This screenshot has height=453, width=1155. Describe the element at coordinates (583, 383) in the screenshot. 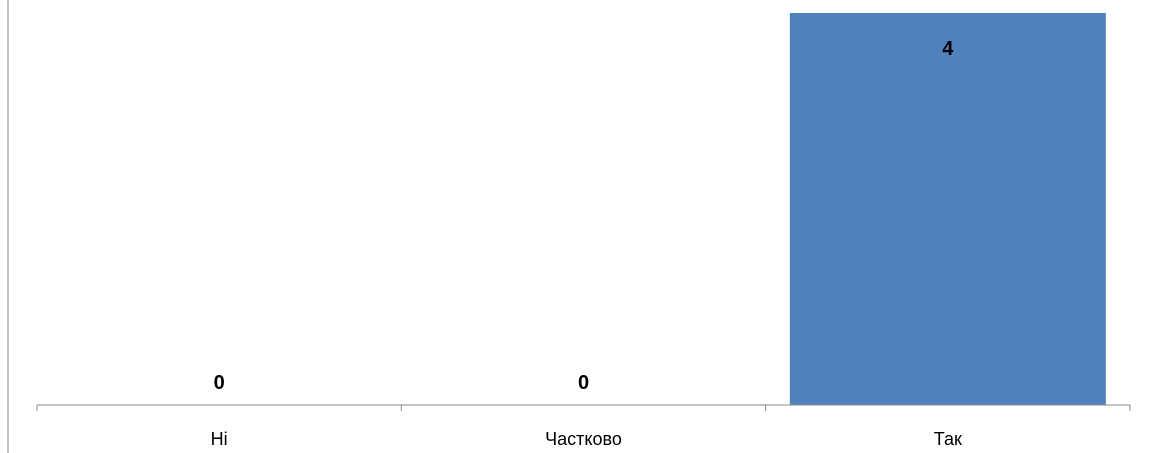

I see `data-label-1: 0` at that location.